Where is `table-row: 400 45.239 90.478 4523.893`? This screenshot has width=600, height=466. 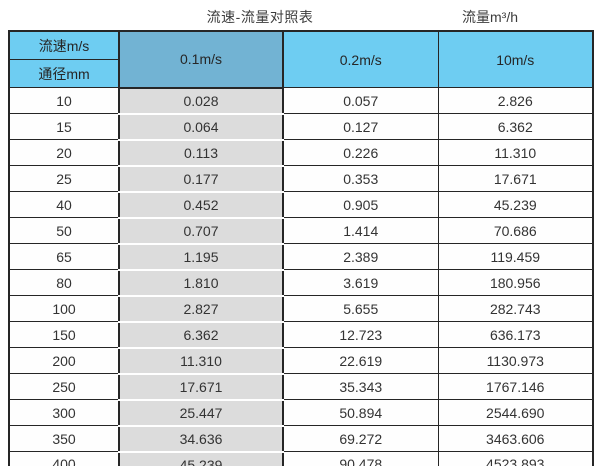 table-row: 400 45.239 90.478 4523.893 is located at coordinates (301, 458).